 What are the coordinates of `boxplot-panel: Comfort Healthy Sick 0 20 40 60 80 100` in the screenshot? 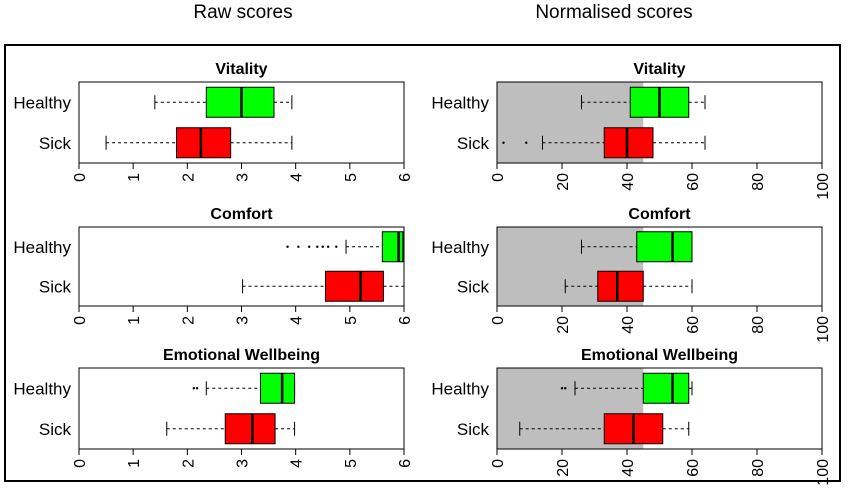 It's located at (631, 274).